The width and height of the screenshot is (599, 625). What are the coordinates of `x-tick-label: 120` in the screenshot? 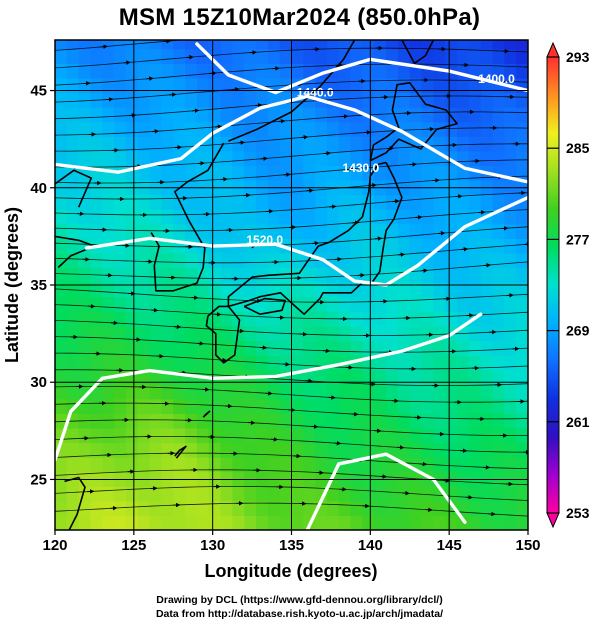 It's located at (54, 545).